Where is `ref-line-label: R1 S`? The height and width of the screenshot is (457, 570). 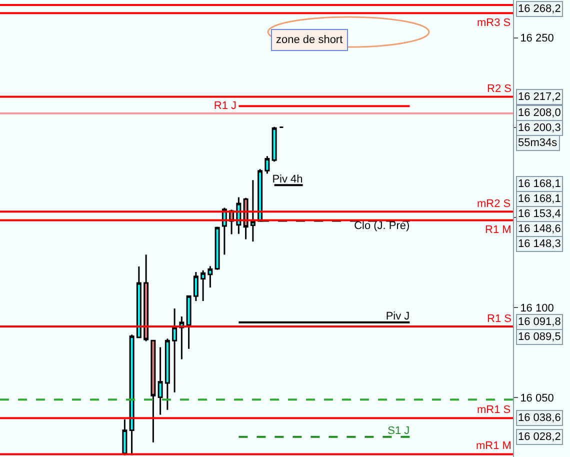
ref-line-label: R1 S is located at coordinates (499, 319).